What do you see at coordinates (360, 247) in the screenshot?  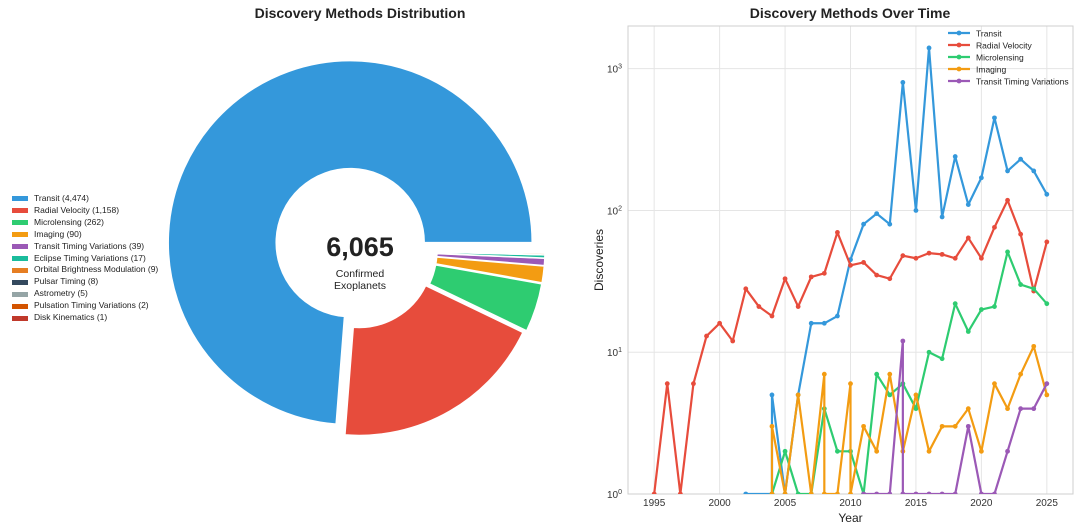 I see `pie-center-value: 6,065` at bounding box center [360, 247].